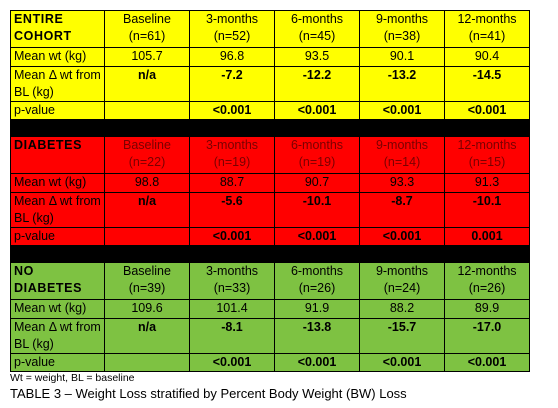  Describe the element at coordinates (147, 162) in the screenshot. I see `column-header-line: (n=22)` at that location.